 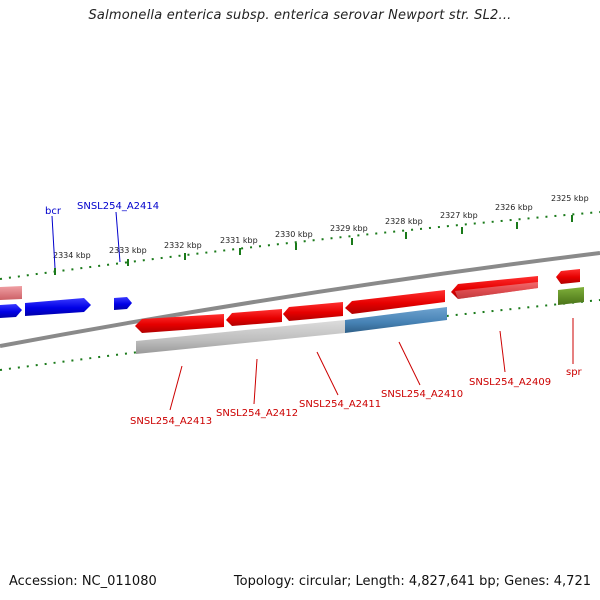 I want to click on feature-label-SNSL254_A2411: SNSL254_A2411, so click(x=340, y=404).